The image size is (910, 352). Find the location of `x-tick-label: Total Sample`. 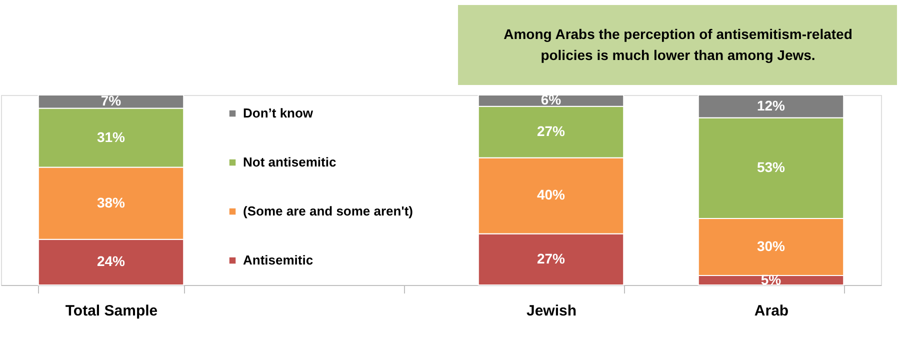

x-tick-label: Total Sample is located at coordinates (111, 311).